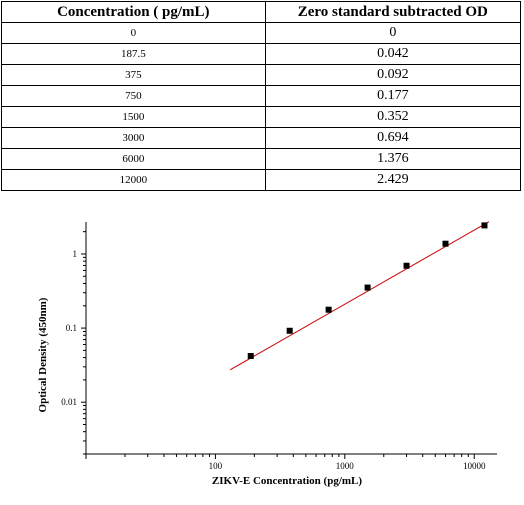 This screenshot has width=524, height=505. I want to click on od-cell: 0.352, so click(393, 117).